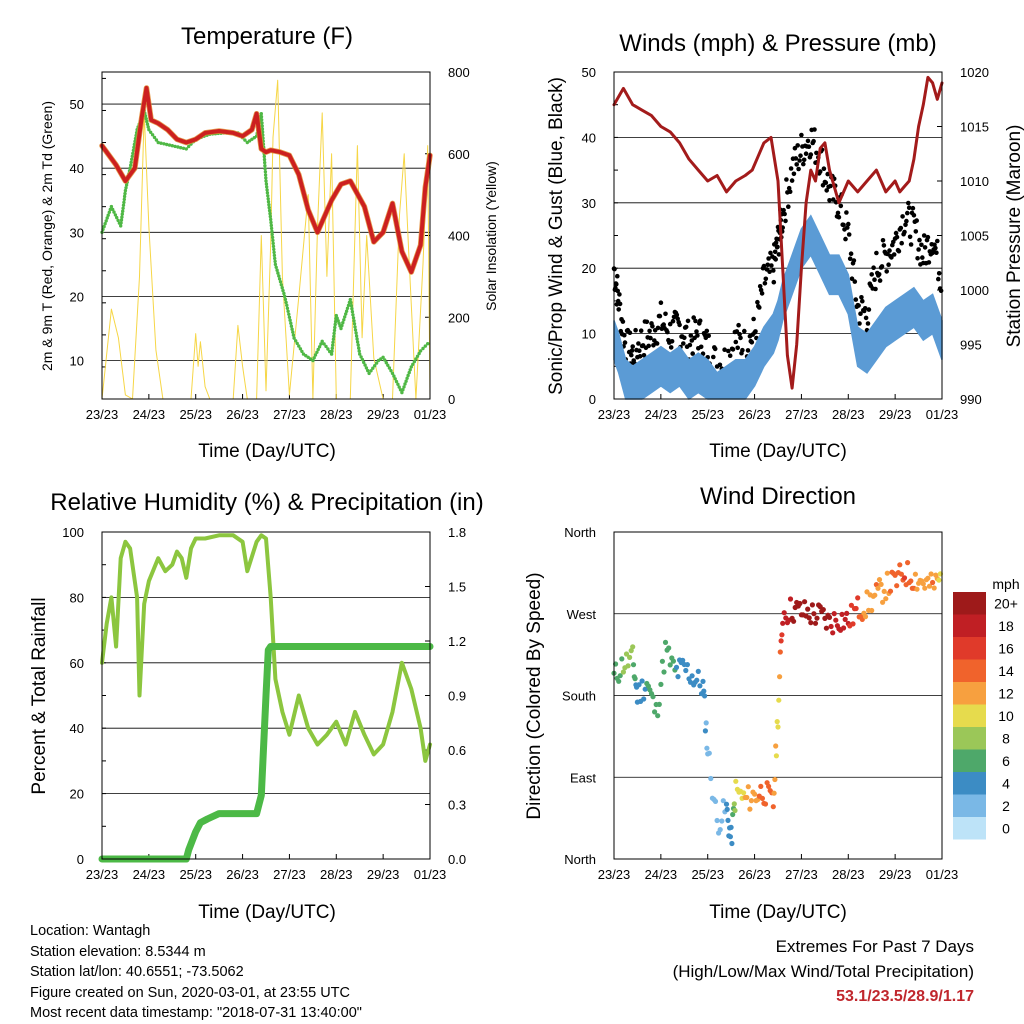 Image resolution: width=1024 pixels, height=1024 pixels. Describe the element at coordinates (778, 235) in the screenshot. I see `winds-plot-frame` at that location.